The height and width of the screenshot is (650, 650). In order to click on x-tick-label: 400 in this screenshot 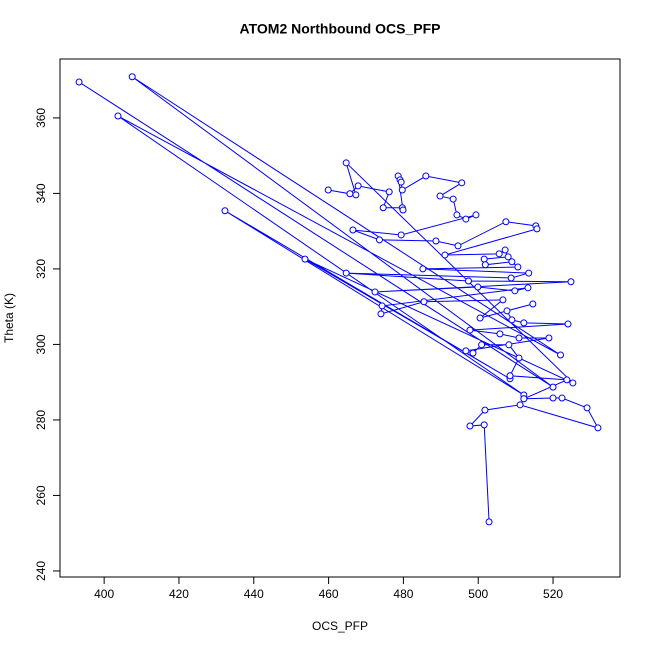, I will do `click(104, 594)`.